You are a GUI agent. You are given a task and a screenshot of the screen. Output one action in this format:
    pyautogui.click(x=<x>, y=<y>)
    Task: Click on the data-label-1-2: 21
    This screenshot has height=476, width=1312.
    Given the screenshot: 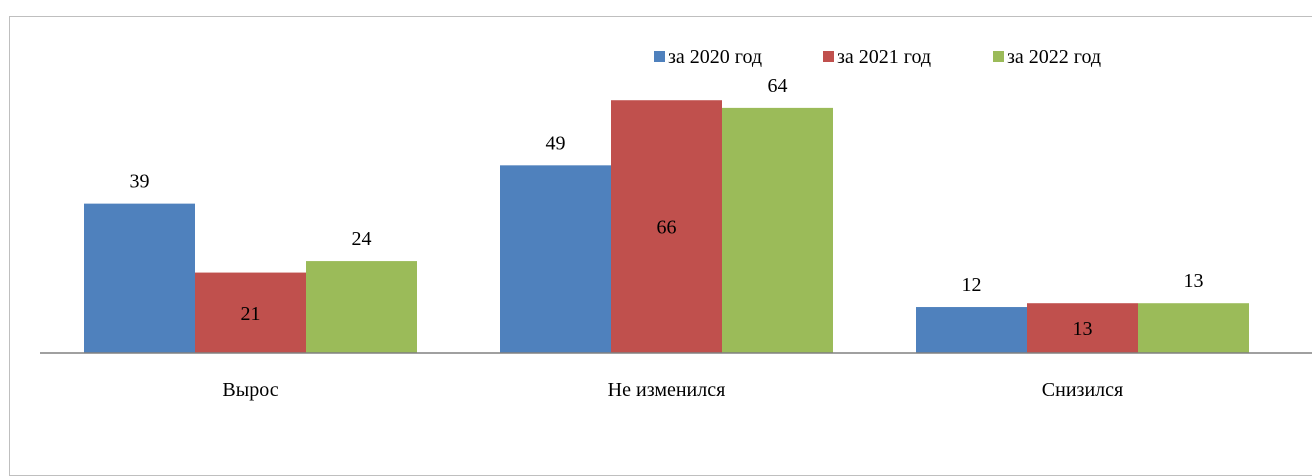 What is the action you would take?
    pyautogui.click(x=251, y=314)
    